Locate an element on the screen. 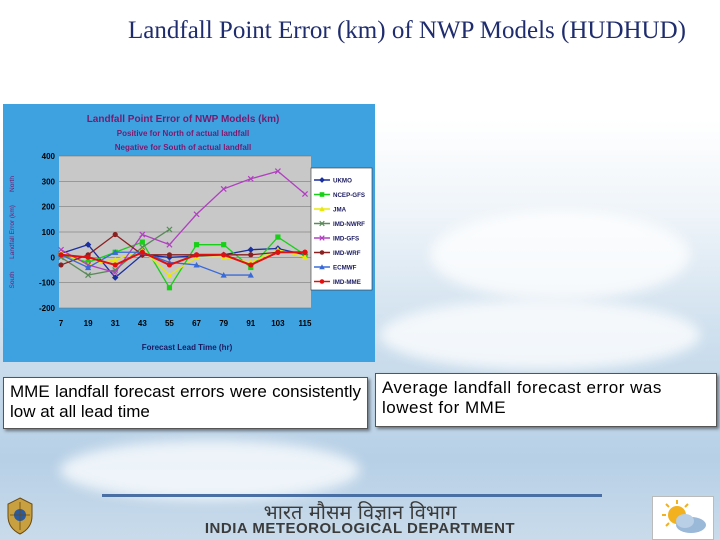  y-tick-label: -200 is located at coordinates (47, 308).